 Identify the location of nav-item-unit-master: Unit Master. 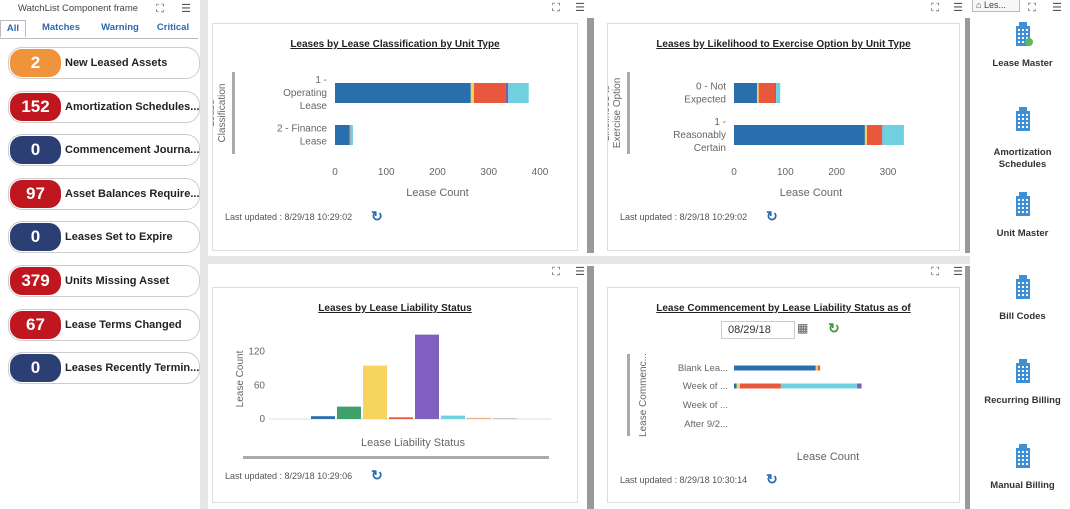
(1022, 225).